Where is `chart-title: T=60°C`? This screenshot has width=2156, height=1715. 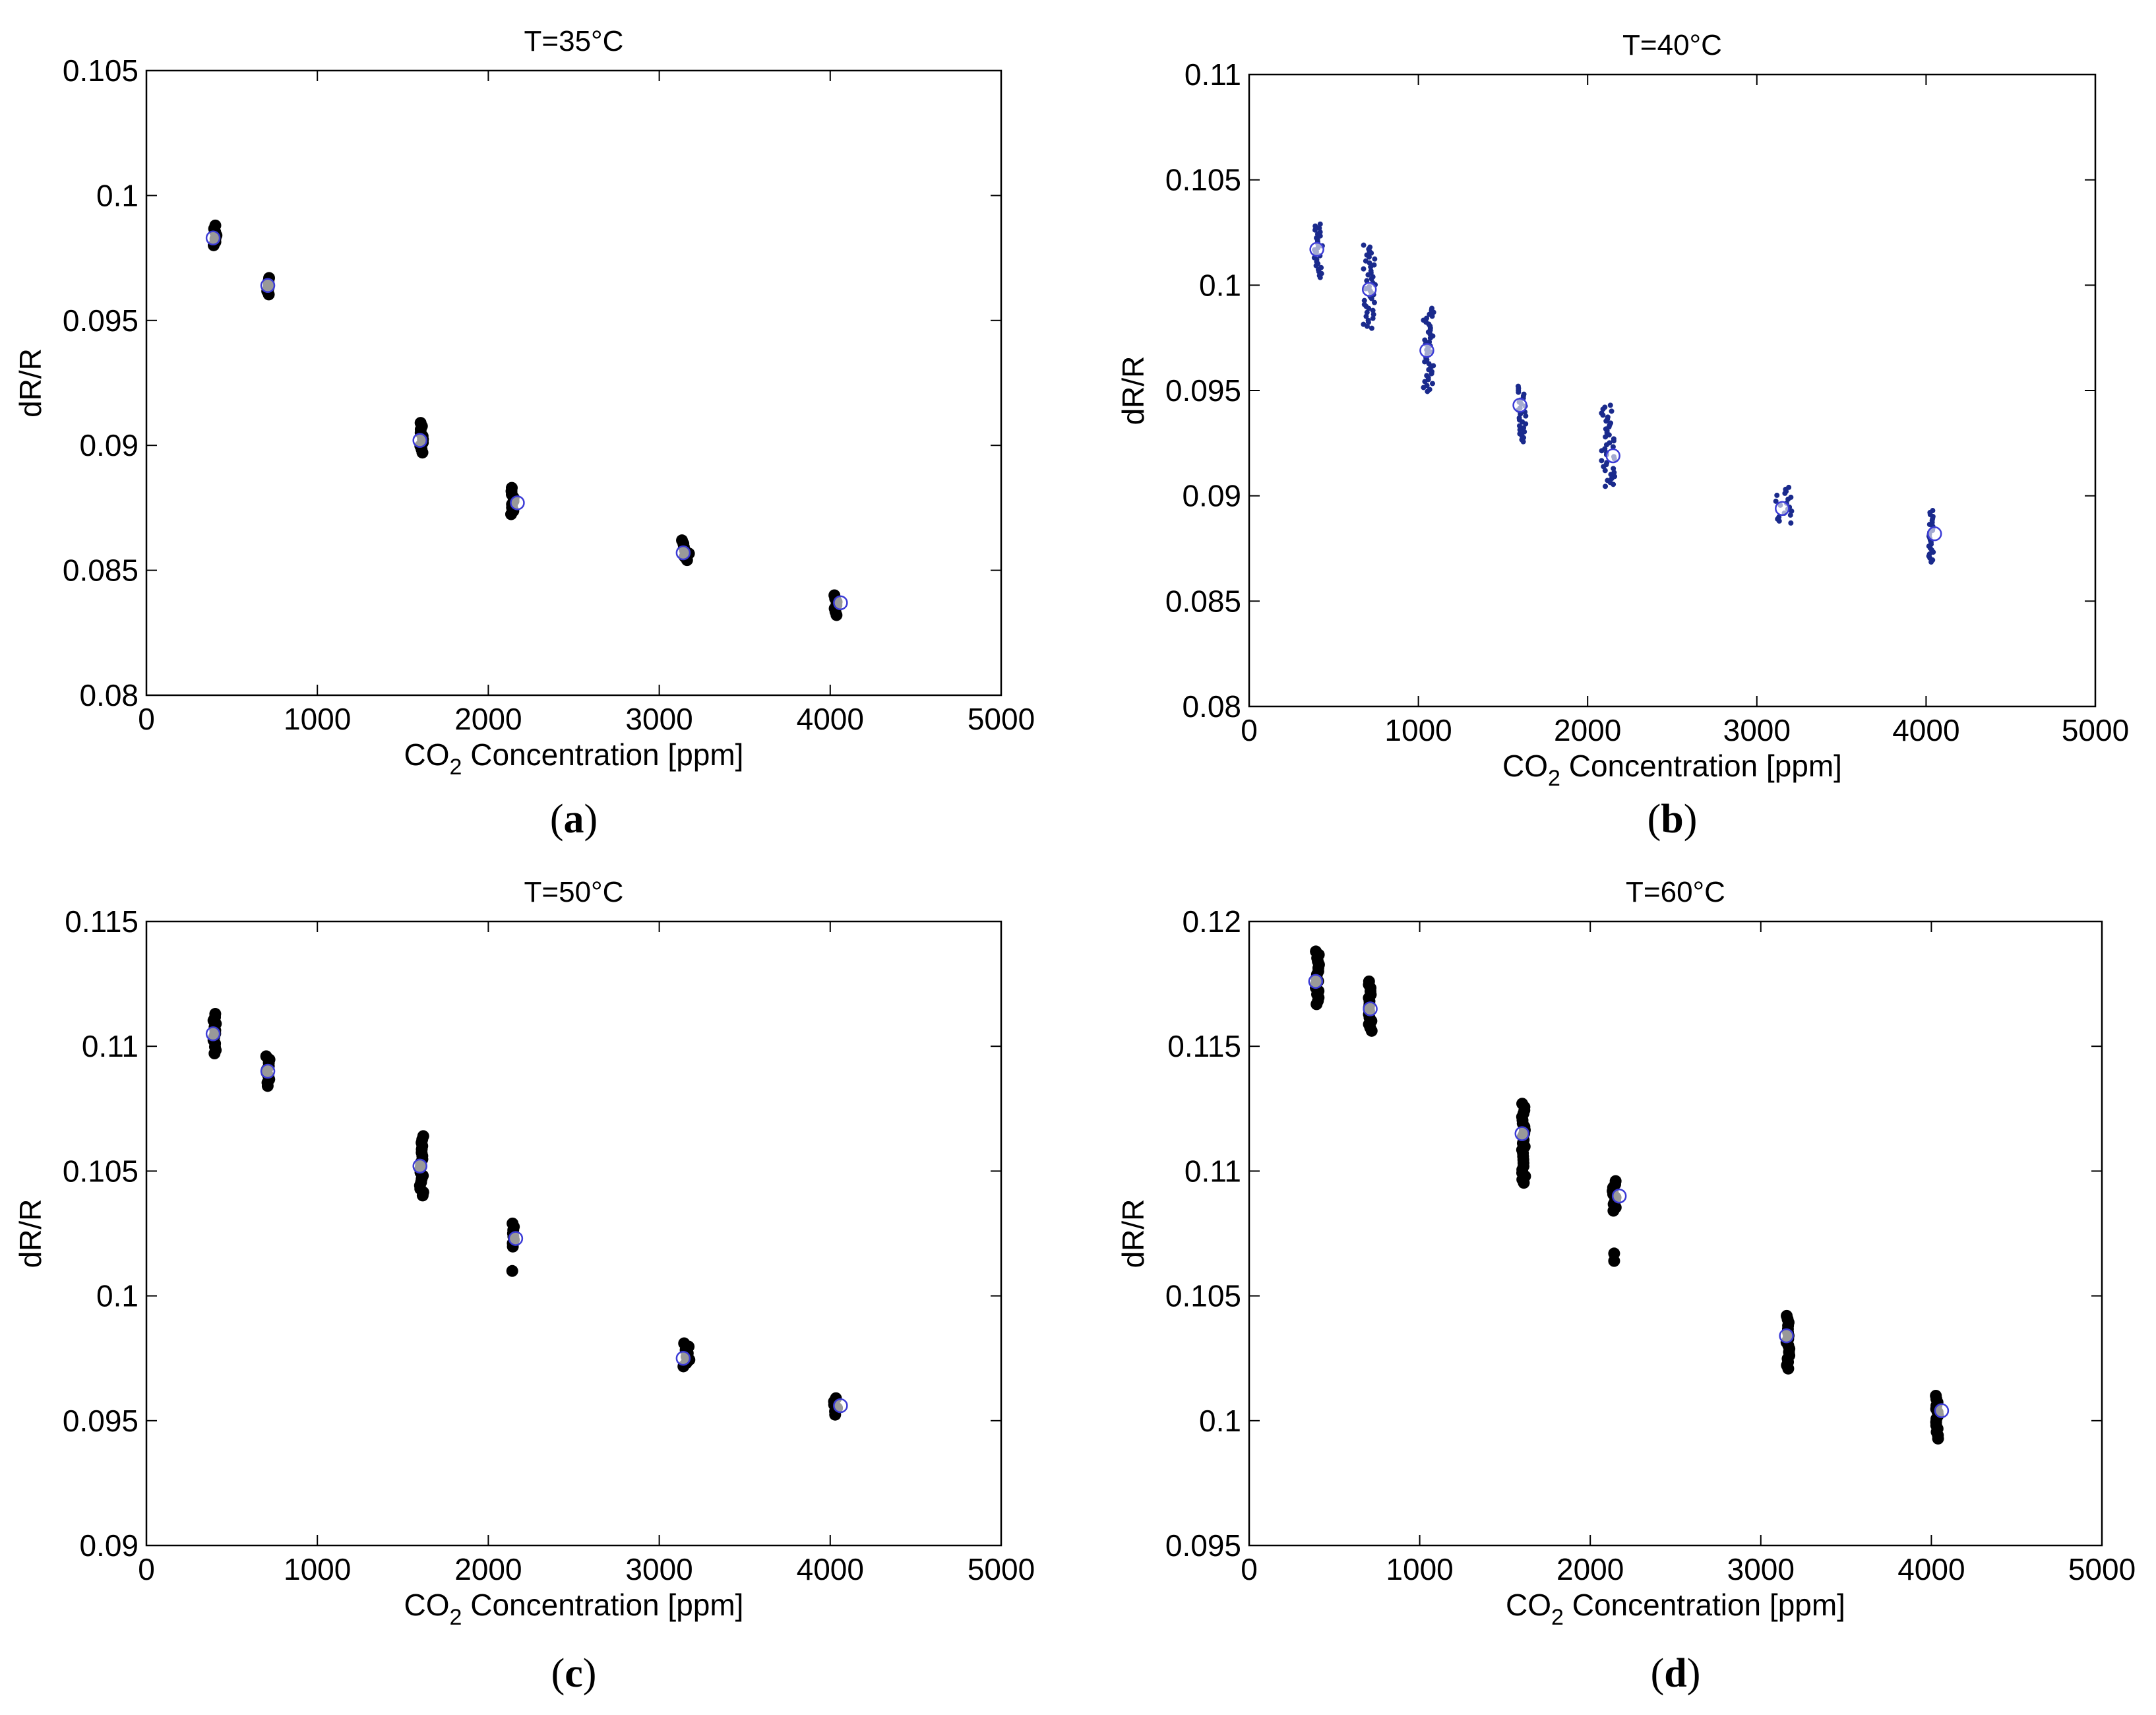
chart-title: T=60°C is located at coordinates (1675, 892).